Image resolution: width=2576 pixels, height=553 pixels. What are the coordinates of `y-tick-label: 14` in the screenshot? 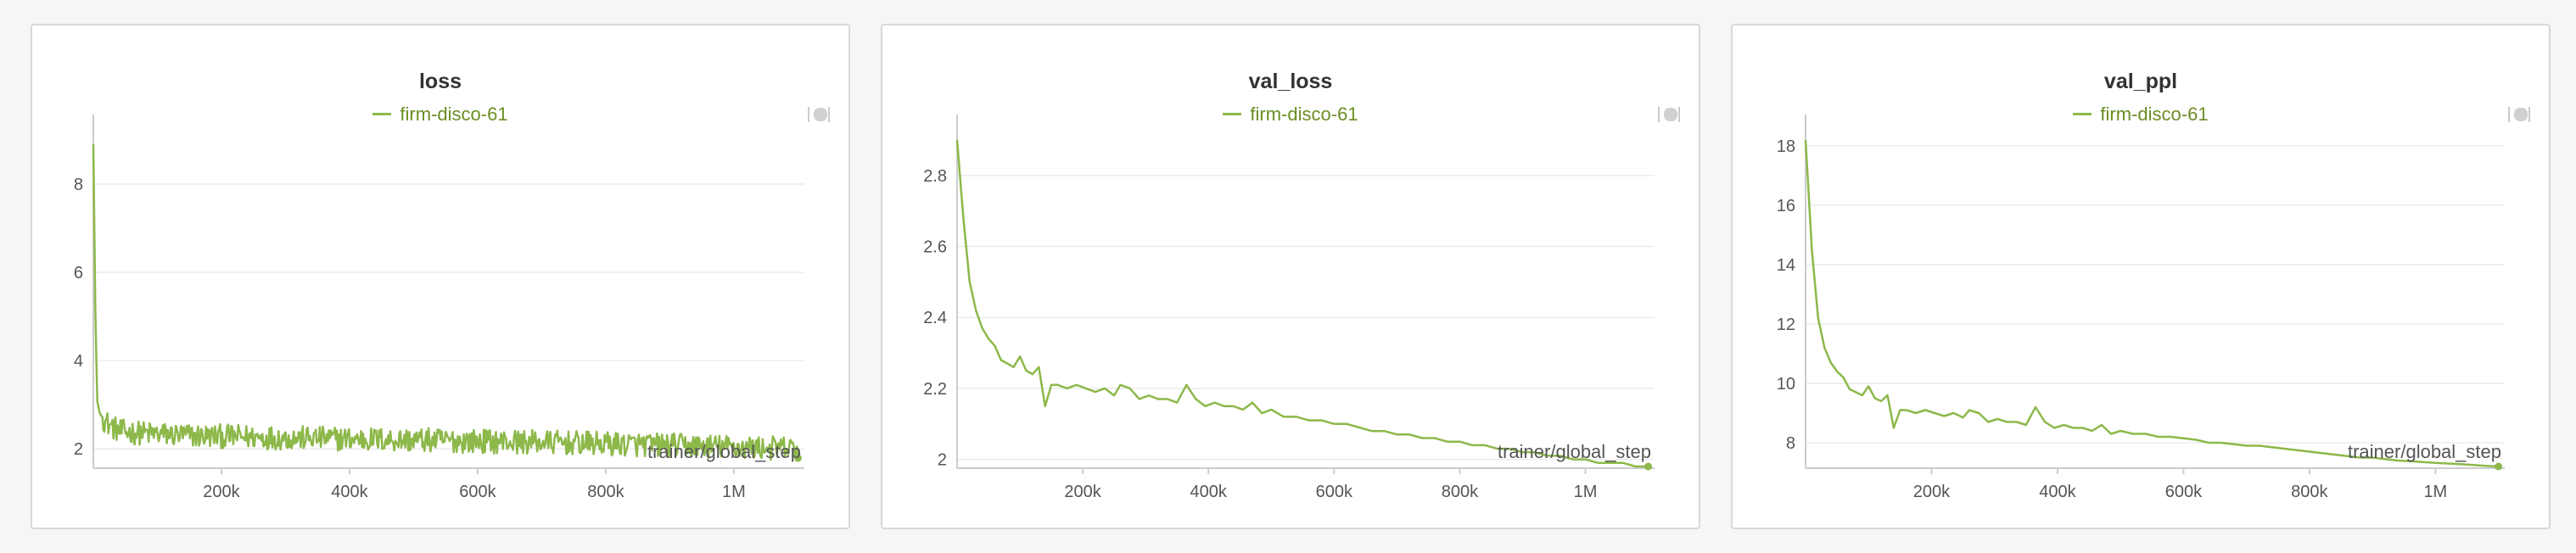 It's located at (1786, 265).